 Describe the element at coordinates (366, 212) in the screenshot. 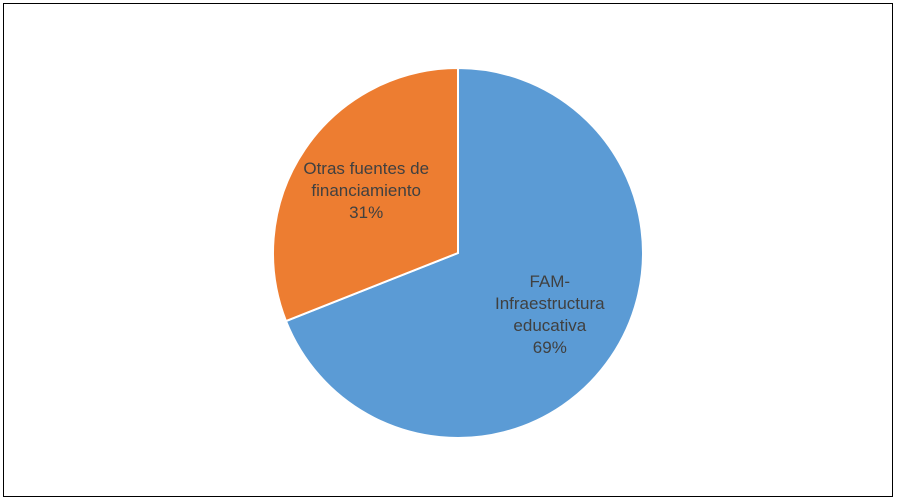

I see `value-label: 31%` at that location.